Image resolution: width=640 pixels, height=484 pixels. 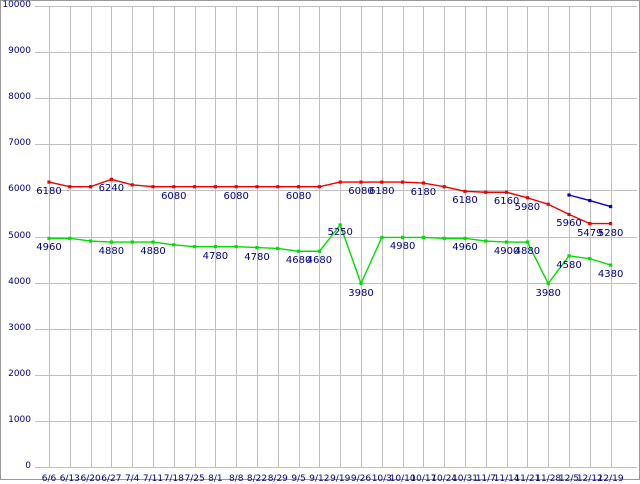 I want to click on data-value-label: 4960, so click(x=465, y=248).